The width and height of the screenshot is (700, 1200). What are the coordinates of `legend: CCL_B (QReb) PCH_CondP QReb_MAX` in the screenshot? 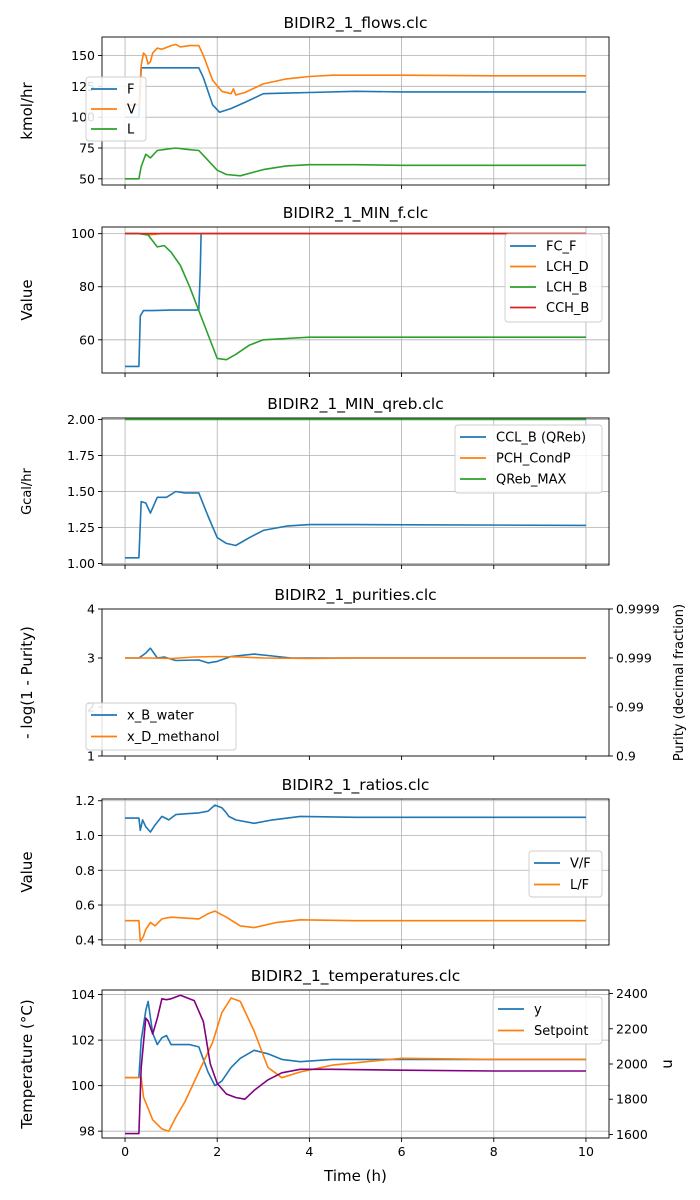 It's located at (528, 459).